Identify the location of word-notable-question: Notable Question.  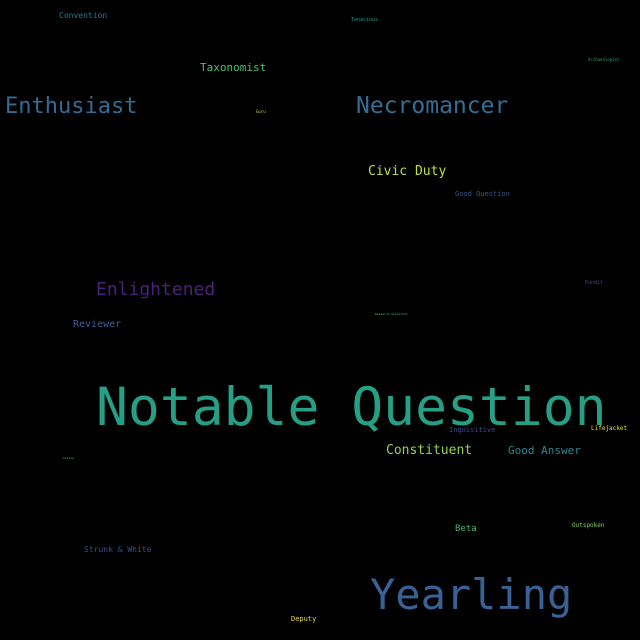
(351, 407).